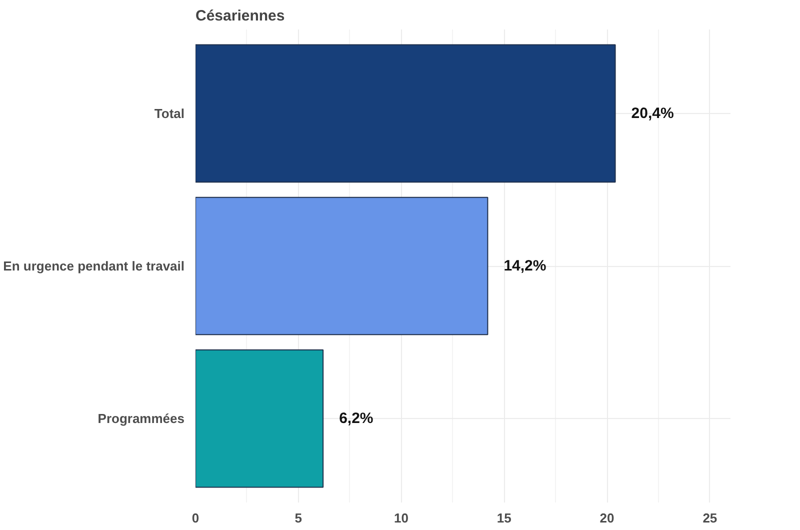 The width and height of the screenshot is (800, 530). I want to click on x-tick-label: 5, so click(298, 518).